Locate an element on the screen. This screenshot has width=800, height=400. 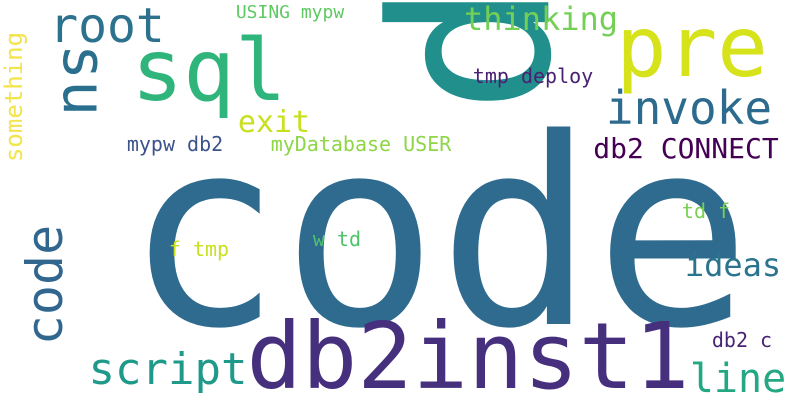
word-db2-c: db2 c is located at coordinates (742, 340).